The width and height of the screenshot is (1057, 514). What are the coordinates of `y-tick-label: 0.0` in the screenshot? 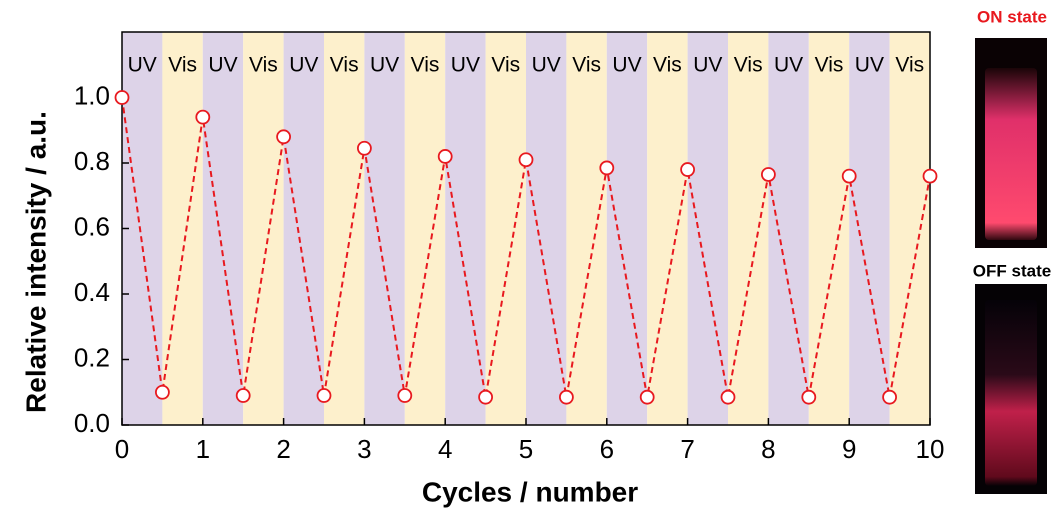 It's located at (92, 423).